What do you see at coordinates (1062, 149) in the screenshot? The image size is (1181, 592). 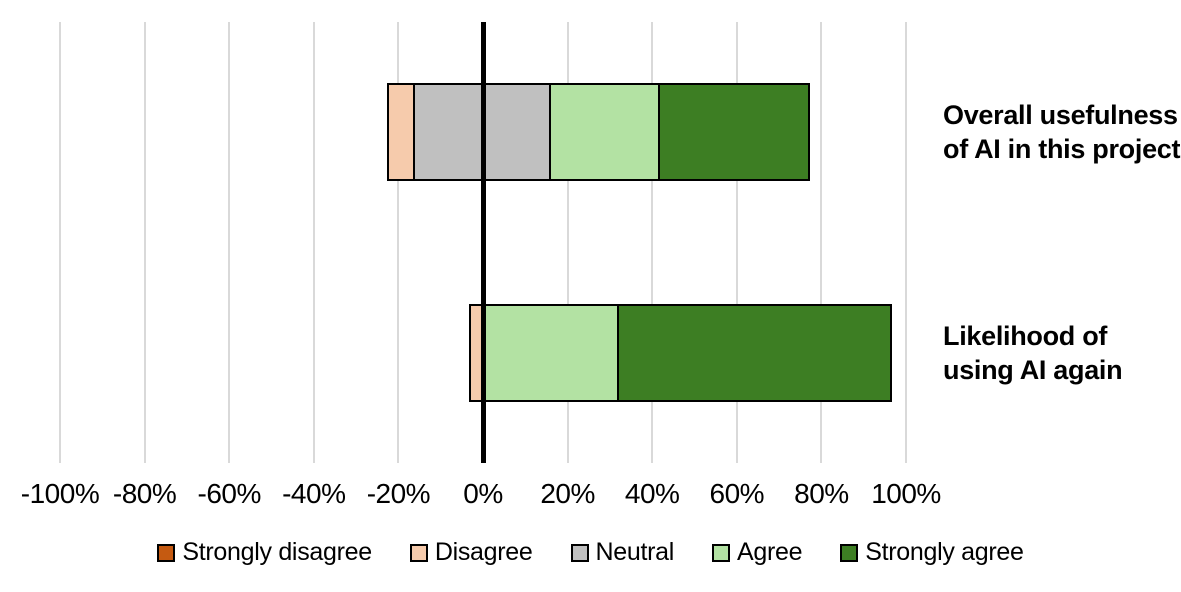 I see `category-label-line: of AI in this project` at bounding box center [1062, 149].